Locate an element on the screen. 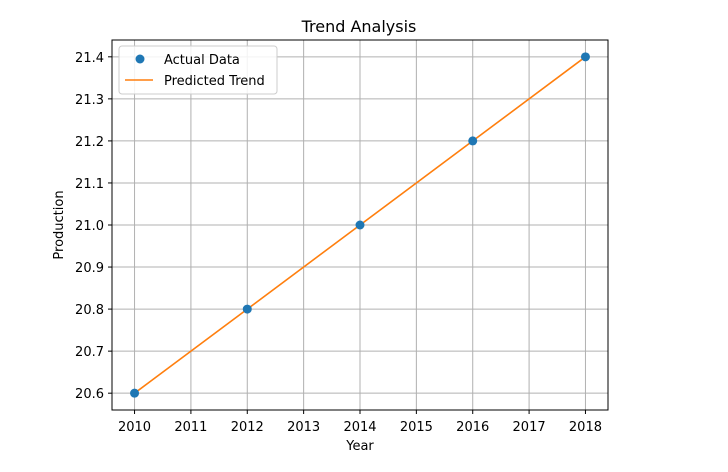 The width and height of the screenshot is (728, 472). y-axis-ticks: 20.6 20.7 20.8 20.9 21.0 21.1 21.2 21.3 21.4 is located at coordinates (93, 226).